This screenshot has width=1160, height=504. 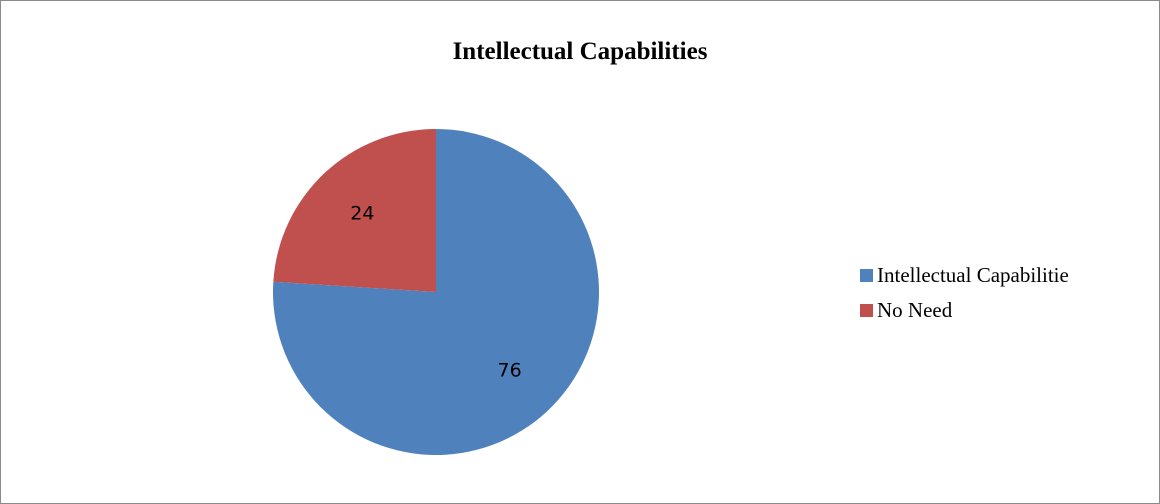 I want to click on data-label-no-need: 24, so click(x=362, y=214).